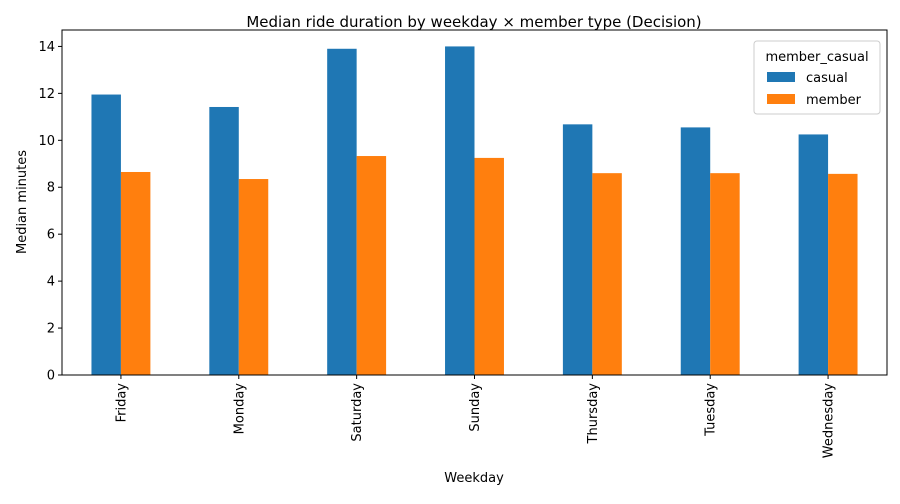  Describe the element at coordinates (51, 329) in the screenshot. I see `y-tick-label: 2` at that location.